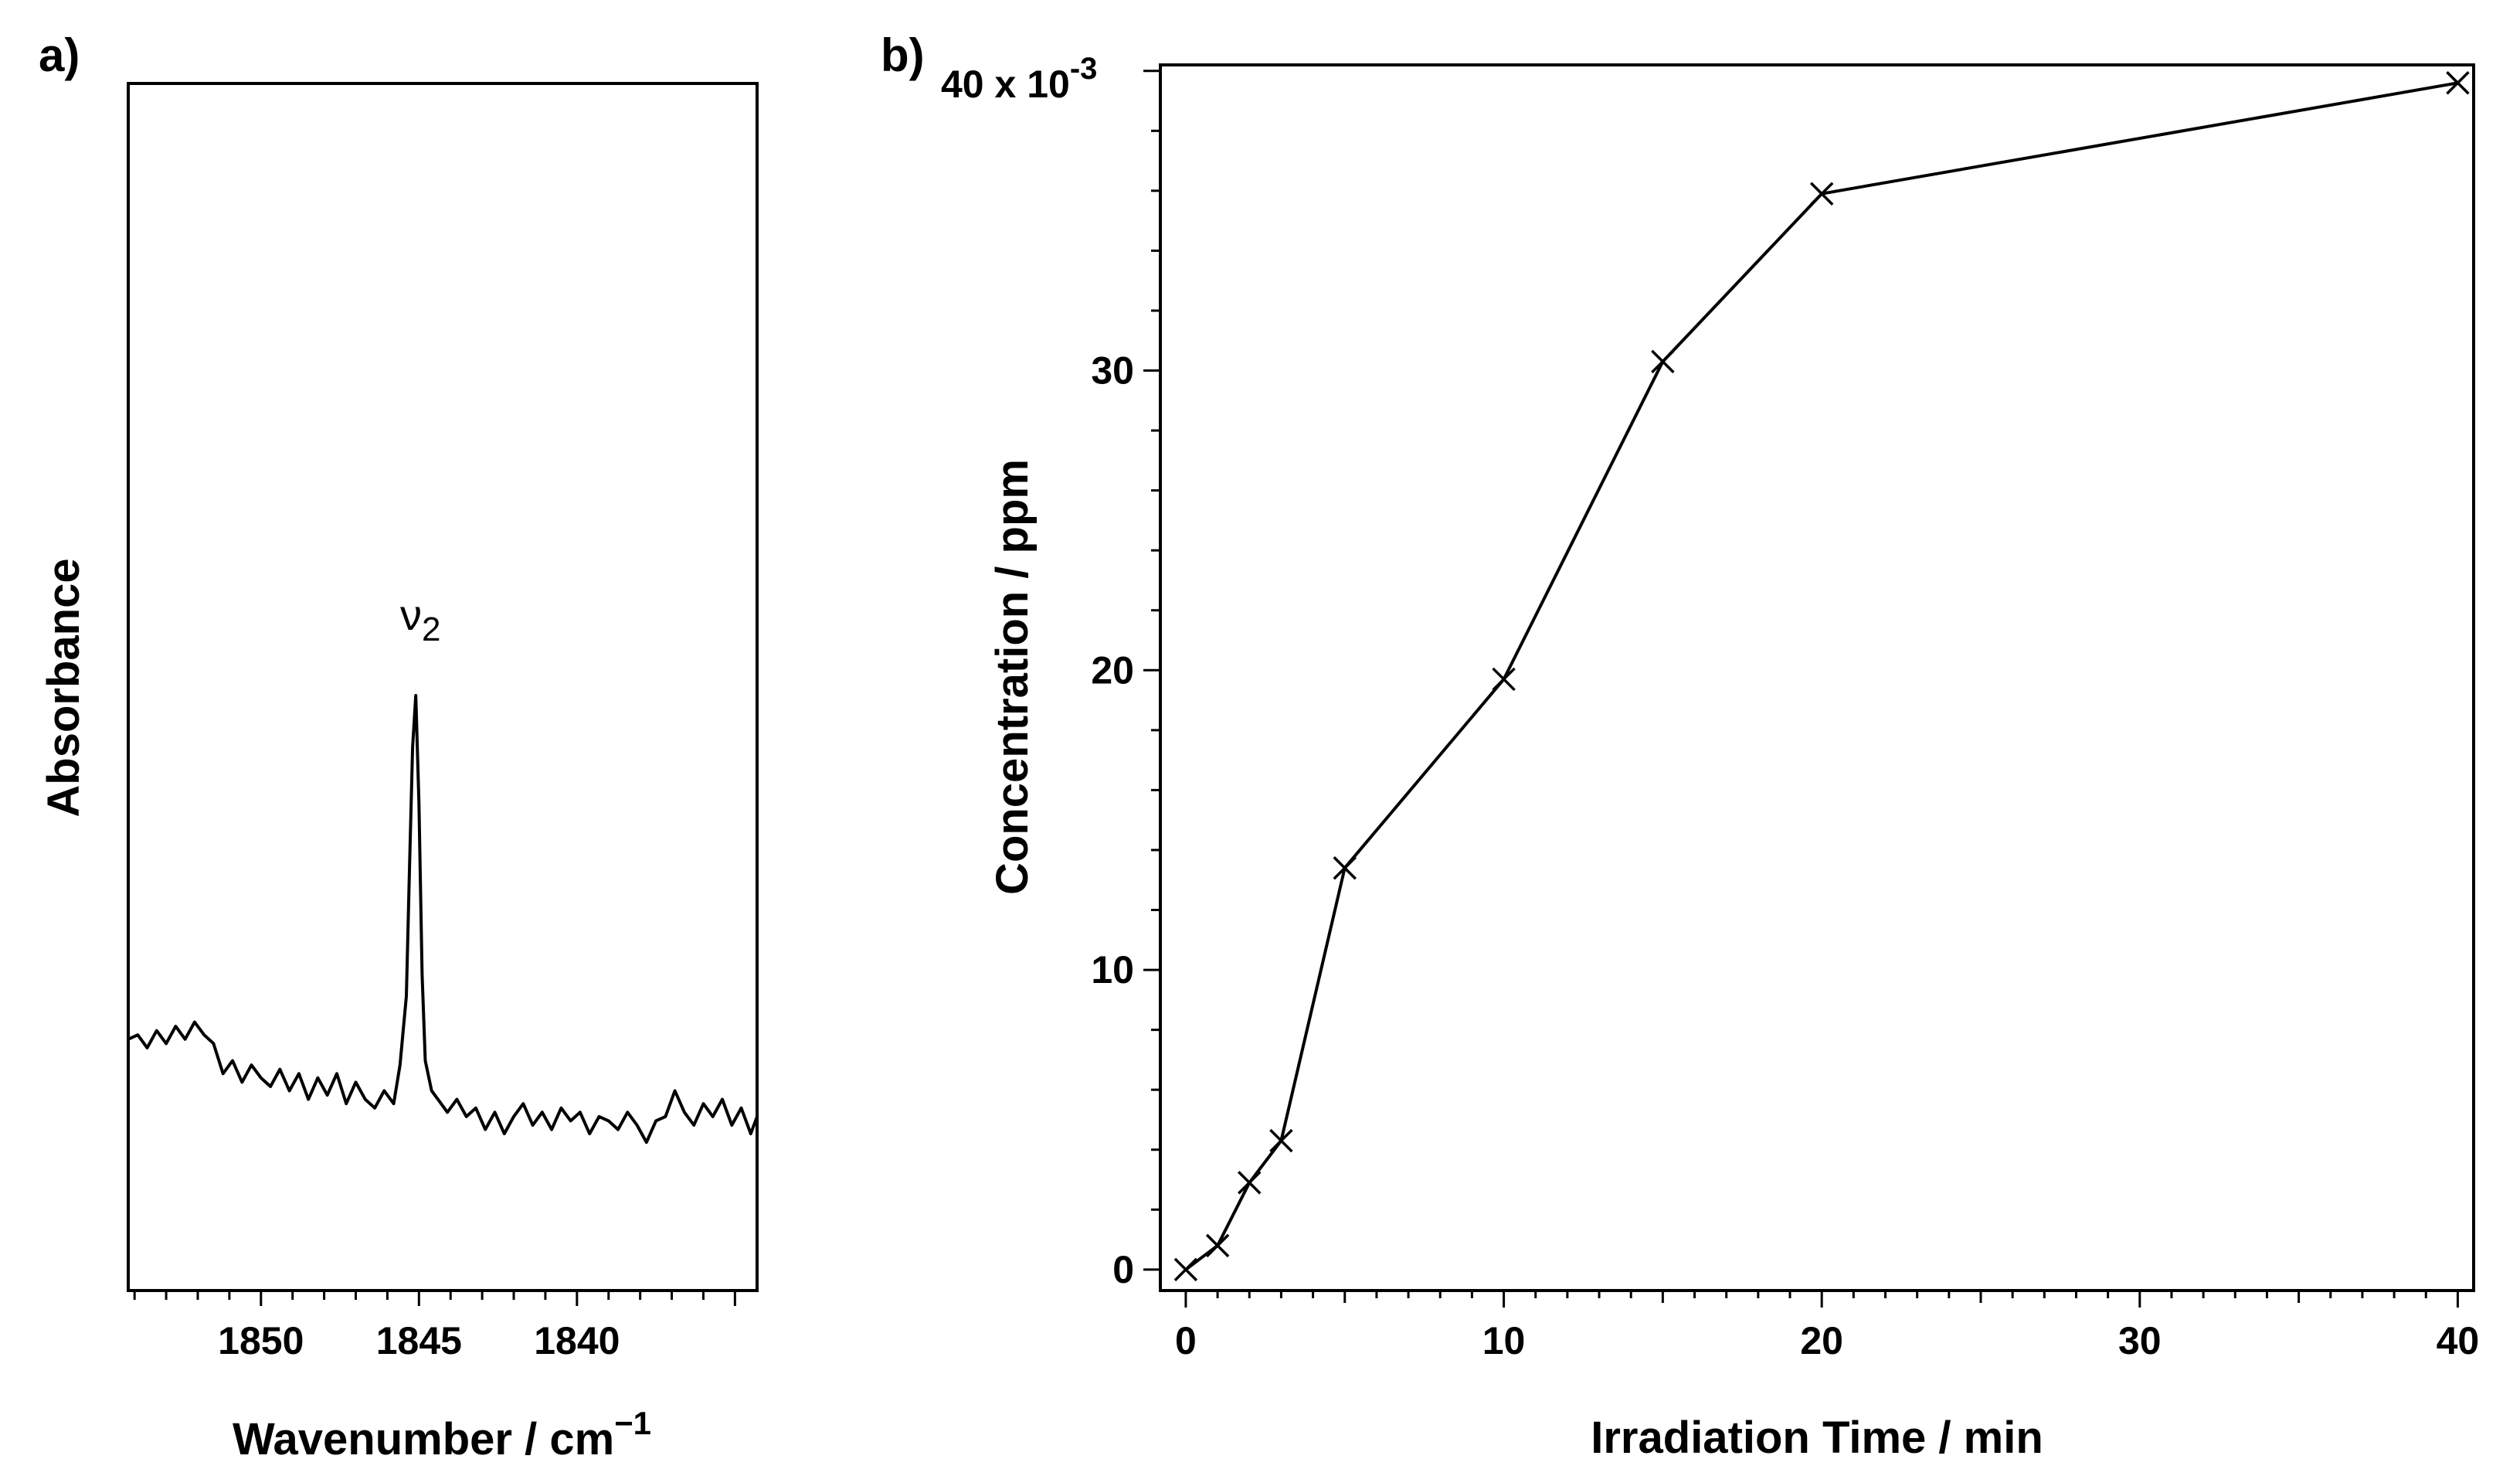  What do you see at coordinates (64, 687) in the screenshot?
I see `panel-a-y-axis-label: Absorbance` at bounding box center [64, 687].